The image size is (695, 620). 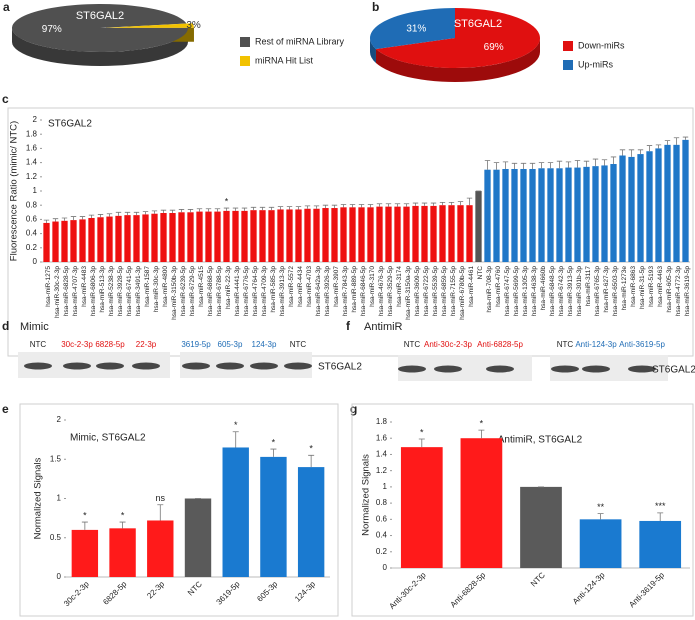 What do you see at coordinates (348, 326) in the screenshot?
I see `panel-letter: f` at bounding box center [348, 326].